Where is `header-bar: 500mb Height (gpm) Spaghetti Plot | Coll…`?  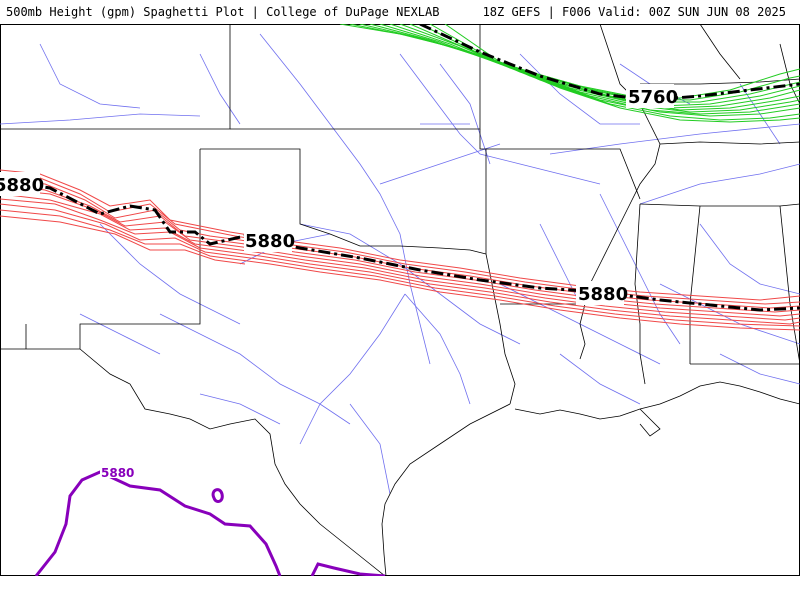
header-bar: 500mb Height (gpm) Spaghetti Plot | Coll… is located at coordinates (400, 12).